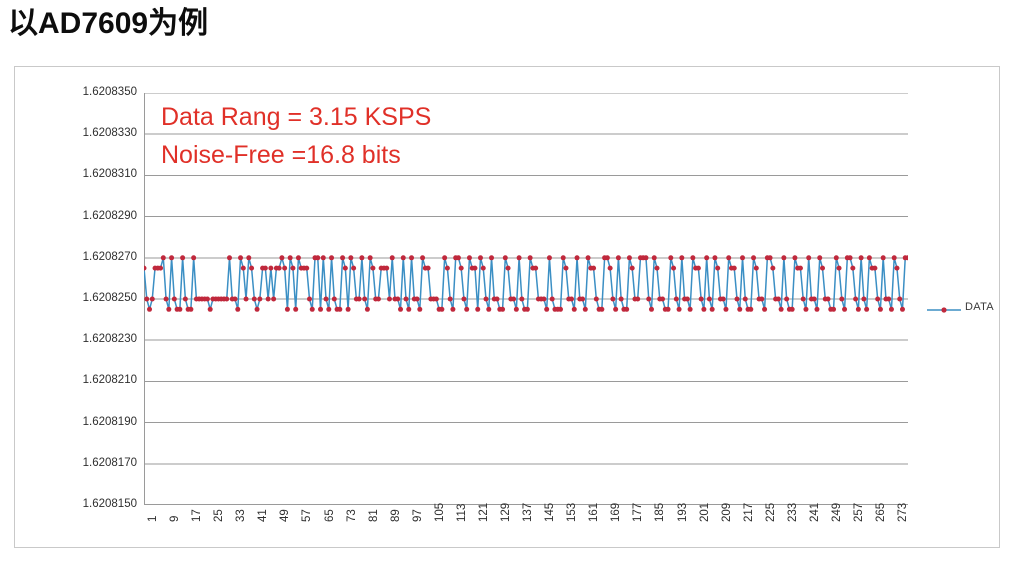 This screenshot has width=1012, height=568. Describe the element at coordinates (859, 512) in the screenshot. I see `x-tick-label: 257` at that location.